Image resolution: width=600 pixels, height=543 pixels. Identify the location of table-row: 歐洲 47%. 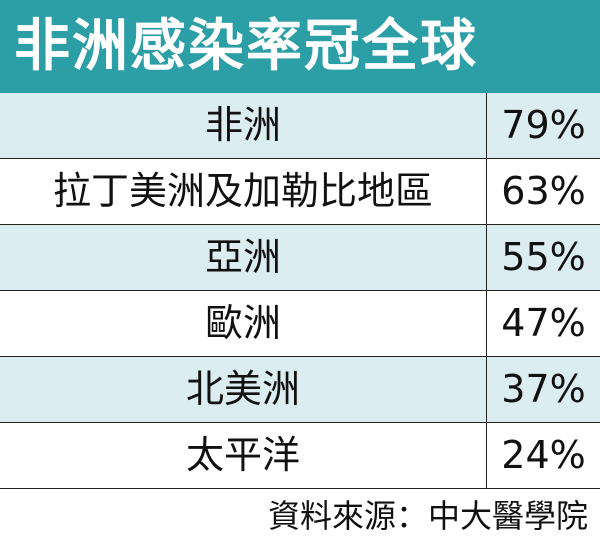
(300, 324).